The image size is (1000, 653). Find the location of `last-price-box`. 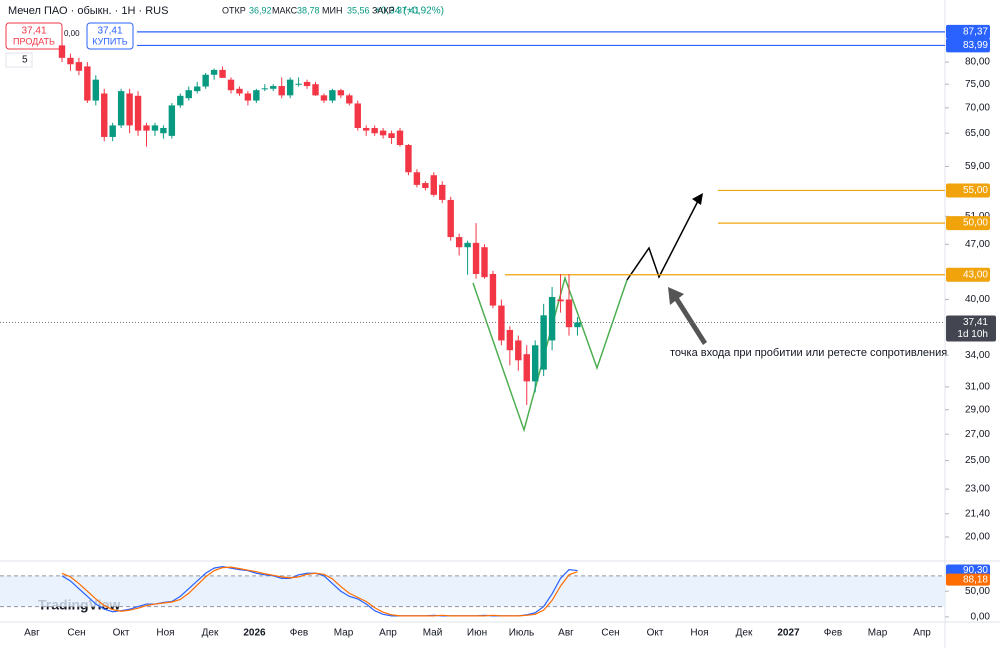

last-price-box is located at coordinates (971, 328).